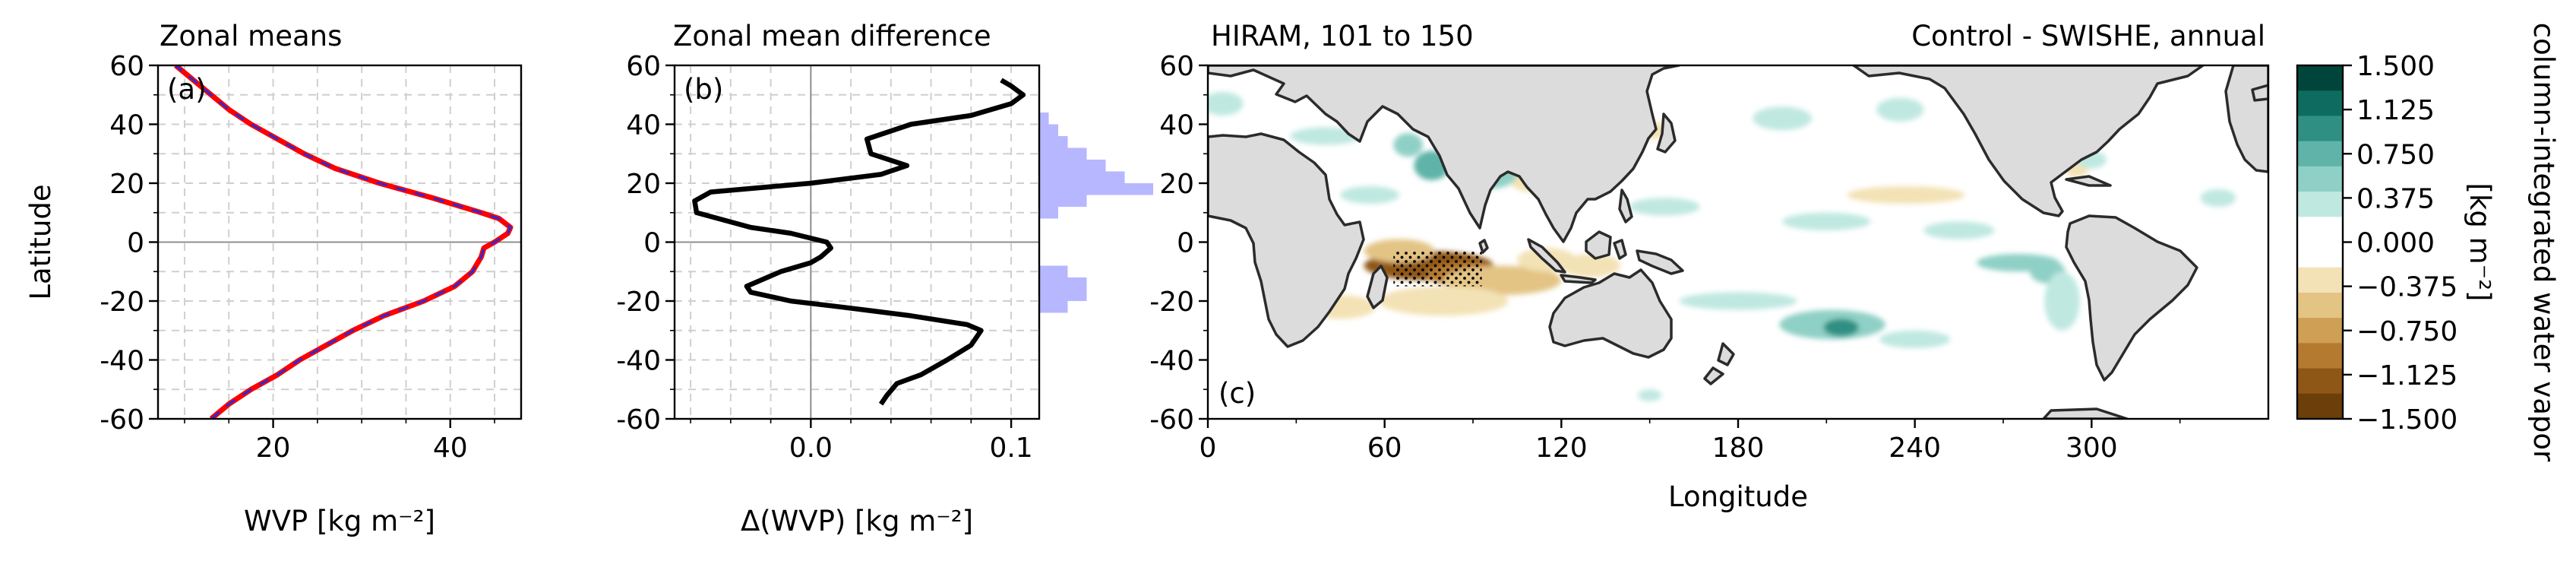  Describe the element at coordinates (1666, 133) in the screenshot. I see `island-japan` at that location.